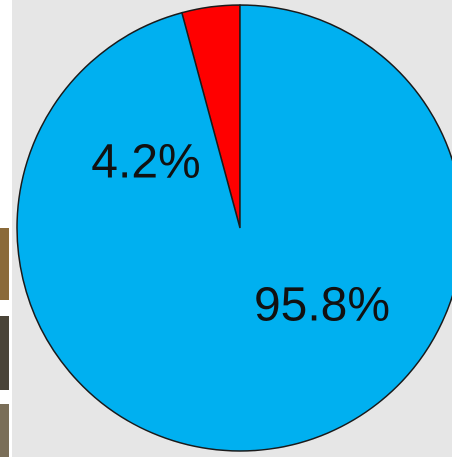 This screenshot has width=452, height=457. What do you see at coordinates (322, 305) in the screenshot?
I see `data-label: 95.8%` at bounding box center [322, 305].